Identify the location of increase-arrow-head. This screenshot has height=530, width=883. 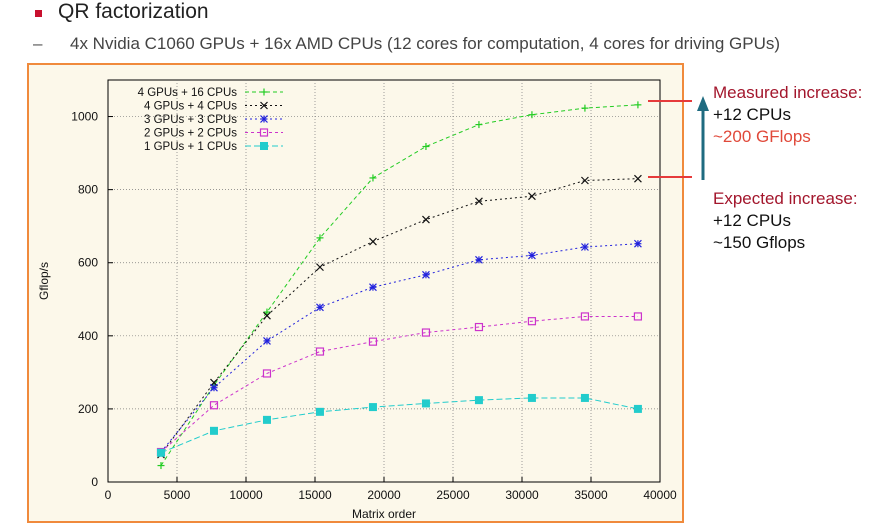
(703, 103).